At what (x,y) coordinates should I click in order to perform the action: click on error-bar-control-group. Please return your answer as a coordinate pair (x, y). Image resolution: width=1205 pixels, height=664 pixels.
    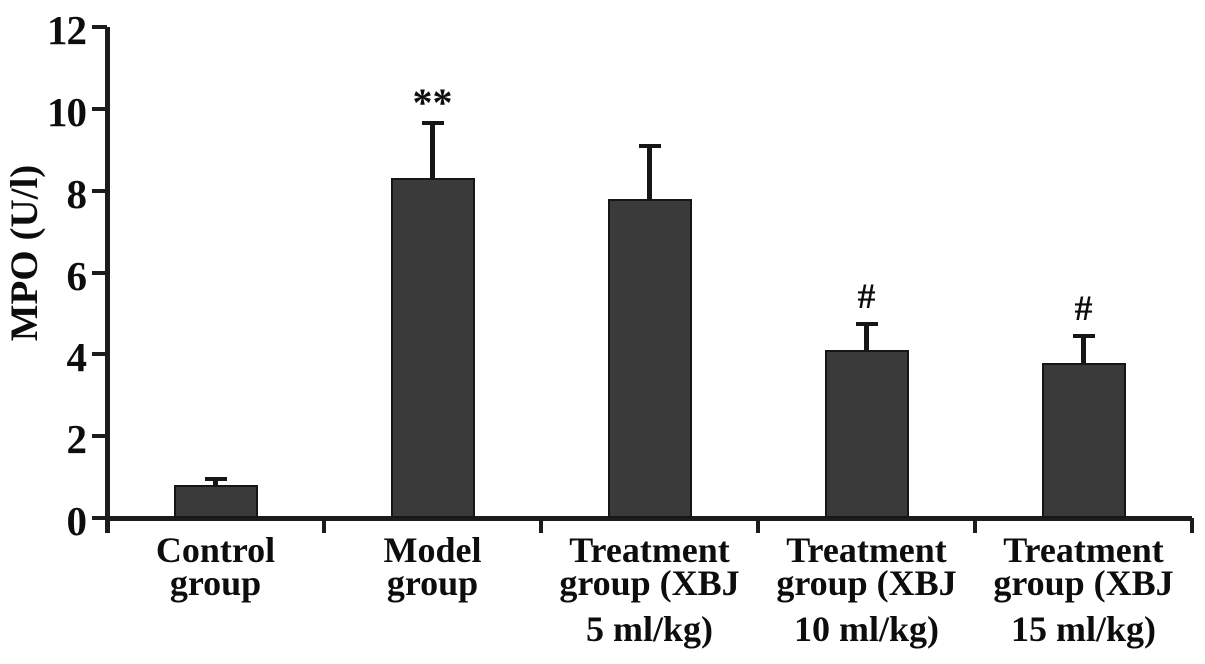
    Looking at the image, I should click on (215, 481).